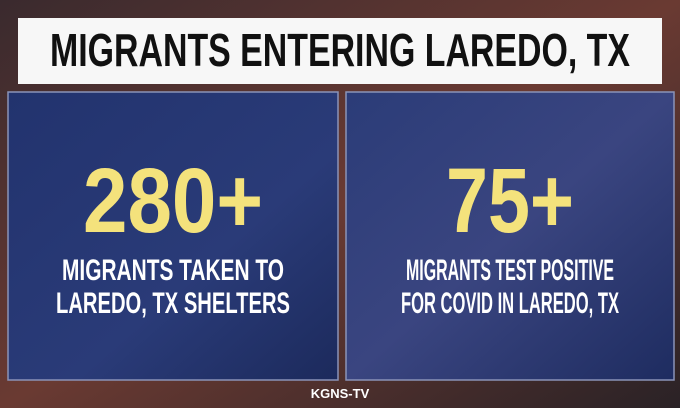  Describe the element at coordinates (173, 201) in the screenshot. I see `stat-value: 280+` at that location.